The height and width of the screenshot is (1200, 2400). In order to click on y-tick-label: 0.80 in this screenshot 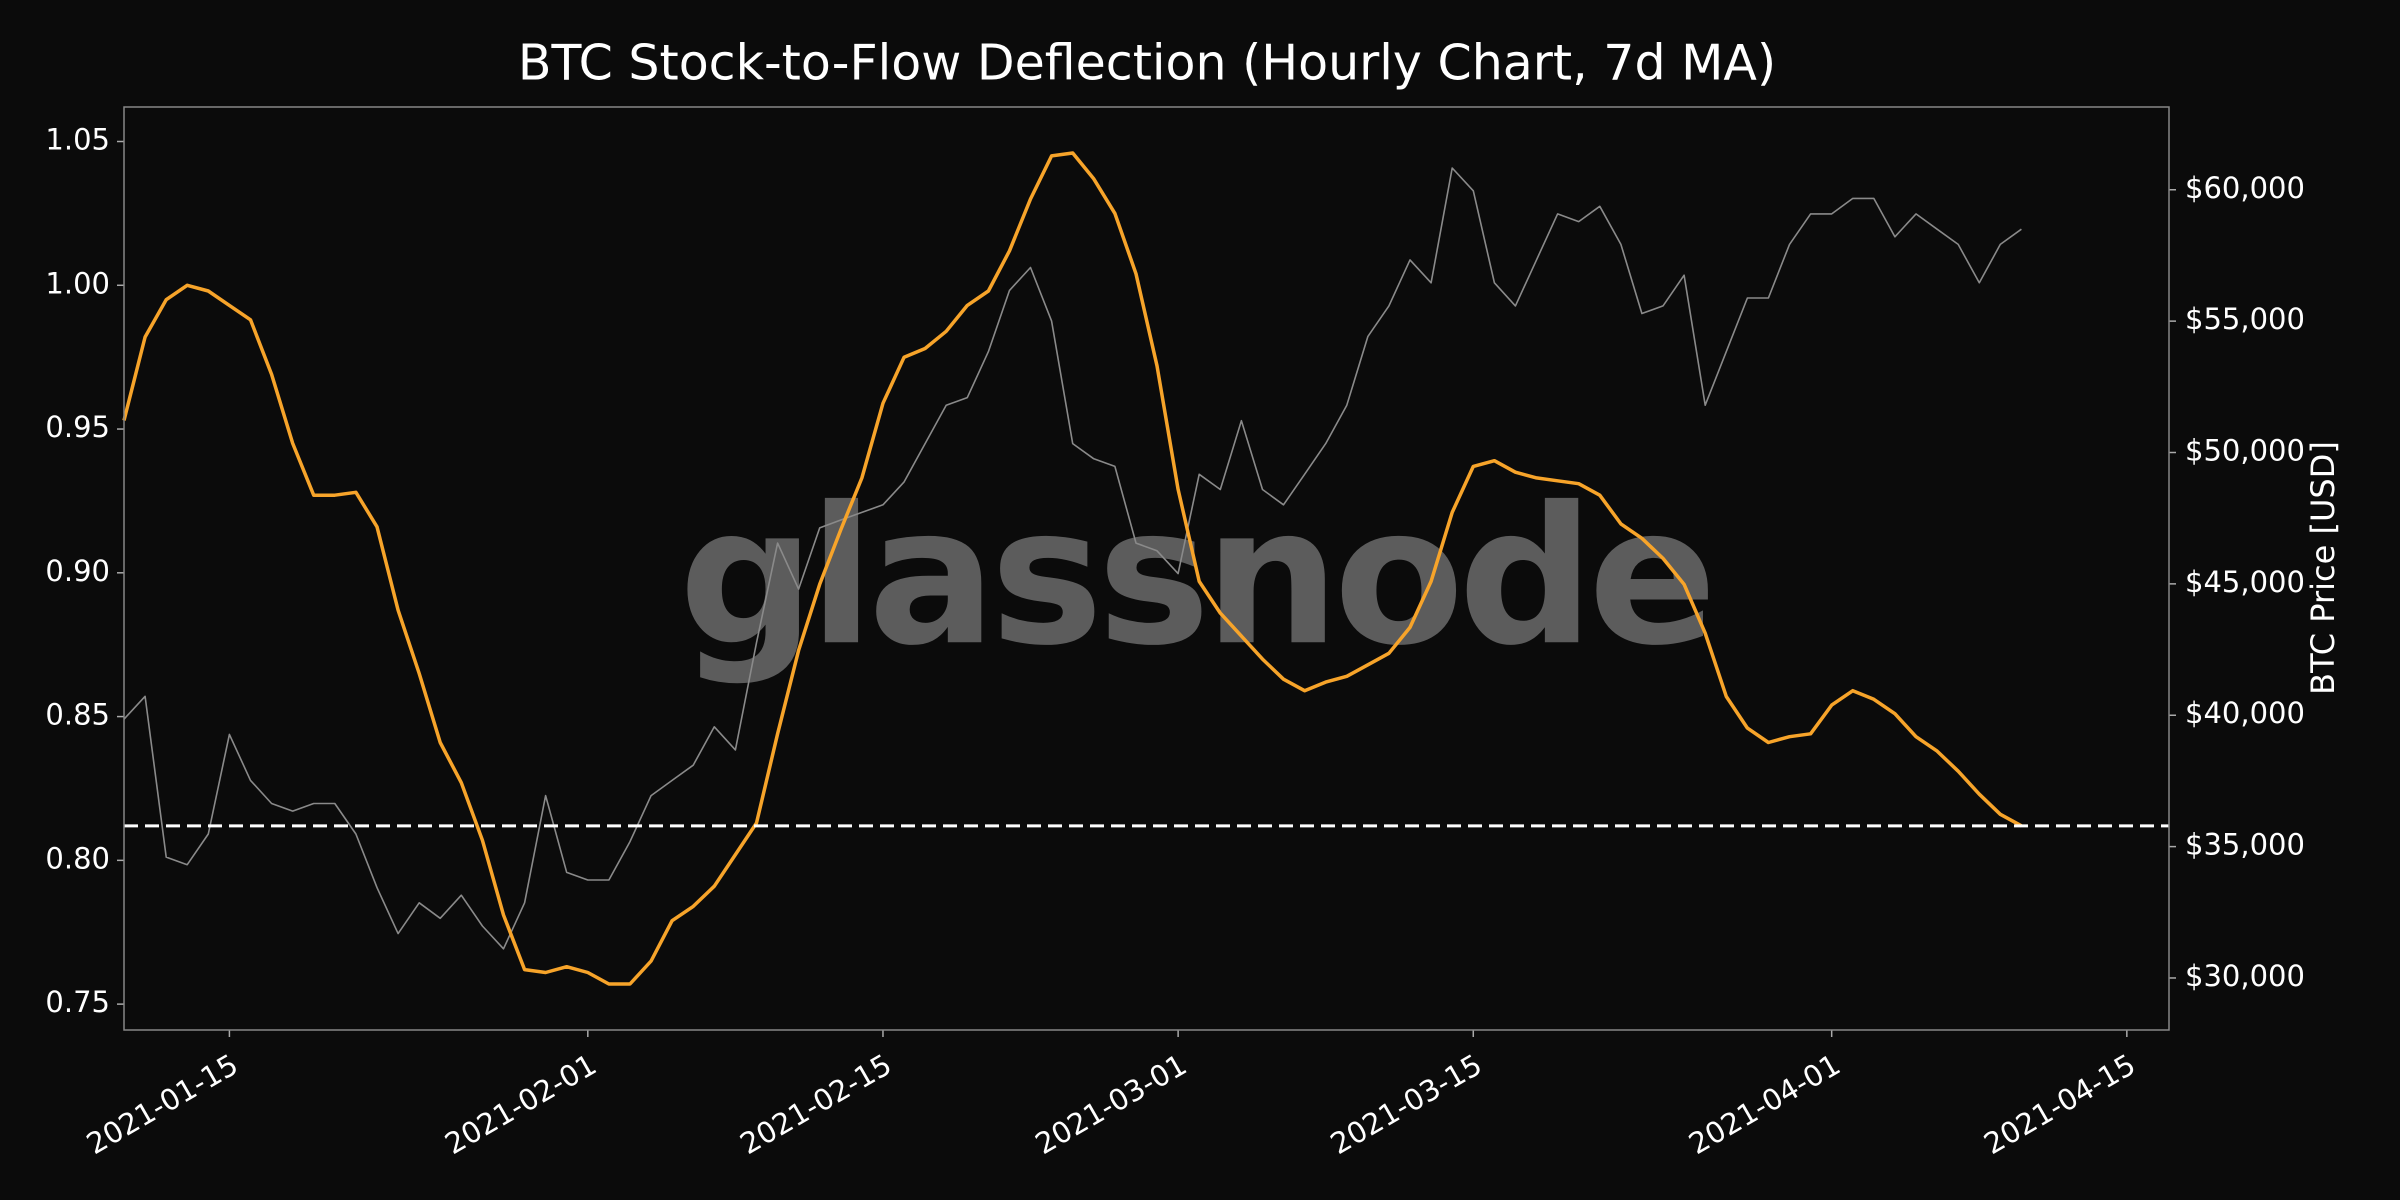, I will do `click(77, 858)`.